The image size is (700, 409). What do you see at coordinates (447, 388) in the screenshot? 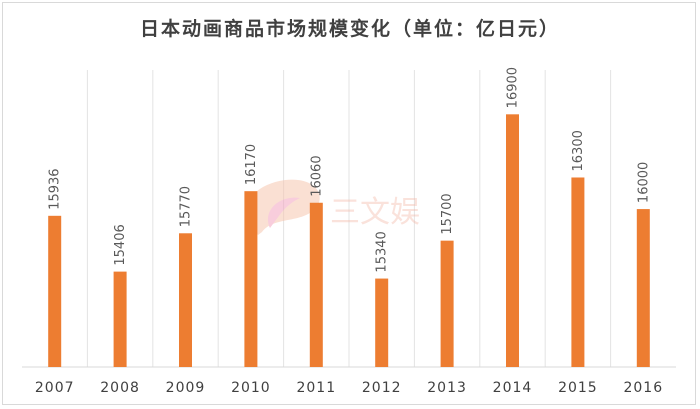
I see `x-tick-2013: 2013` at bounding box center [447, 388].